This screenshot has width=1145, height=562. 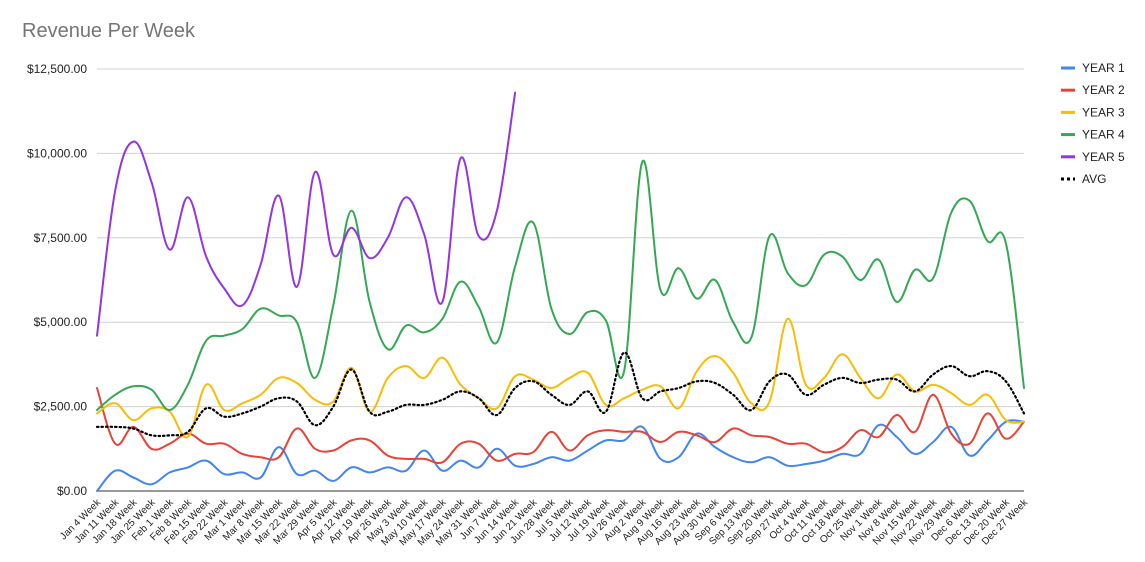 I want to click on legend-label: AVG, so click(x=1094, y=179).